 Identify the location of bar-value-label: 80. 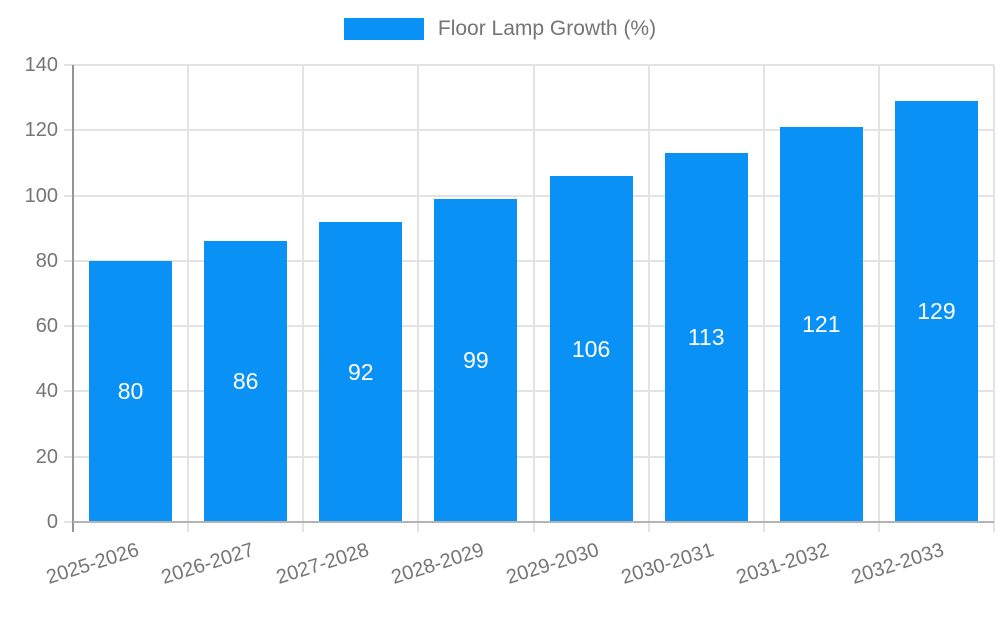
(130, 391).